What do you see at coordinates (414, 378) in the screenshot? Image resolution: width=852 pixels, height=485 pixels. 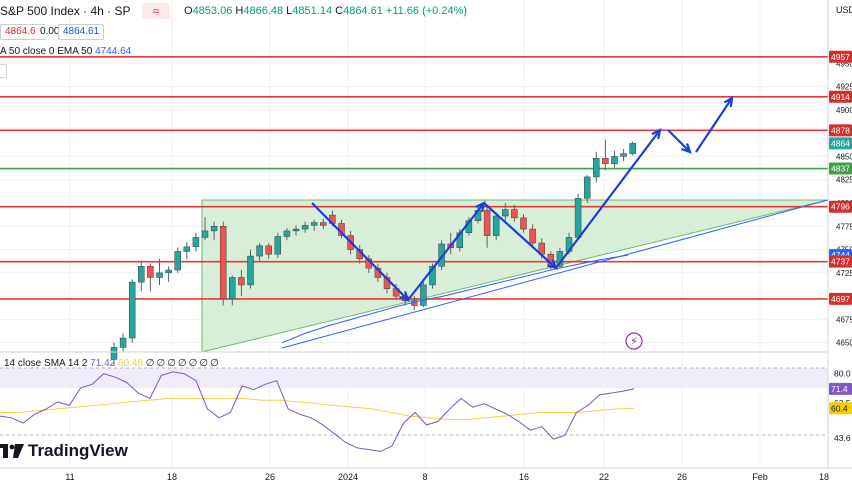 I see `rsi-band` at bounding box center [414, 378].